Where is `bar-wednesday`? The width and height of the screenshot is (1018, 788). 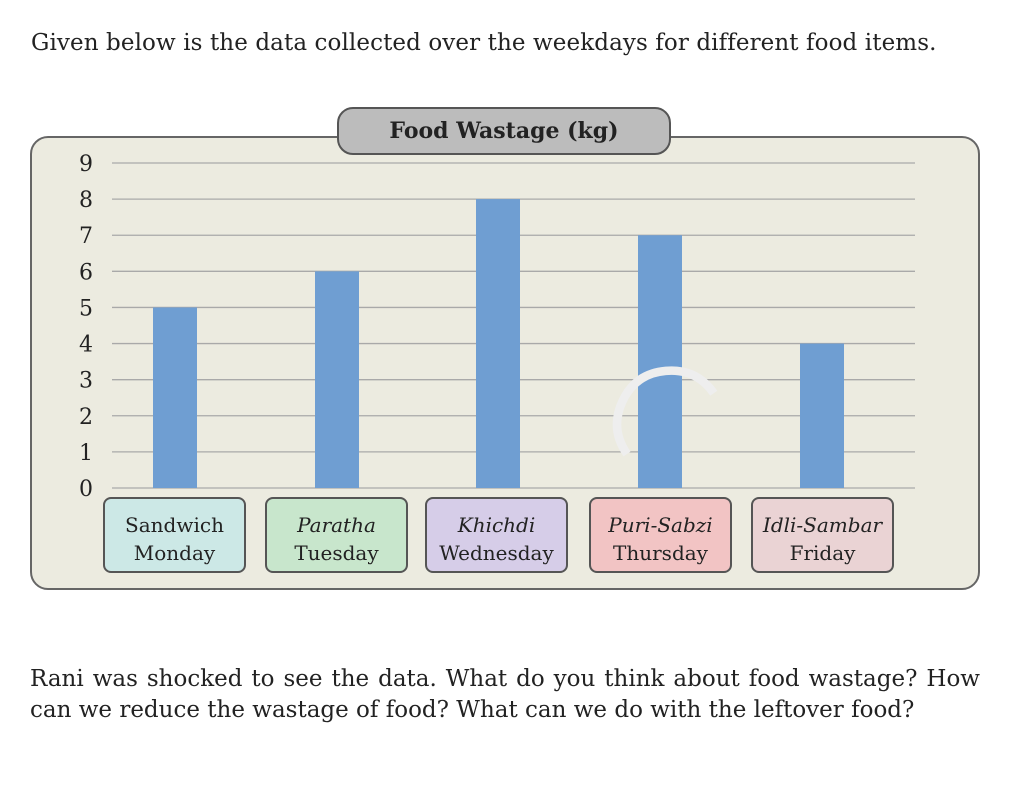 bar-wednesday is located at coordinates (498, 343).